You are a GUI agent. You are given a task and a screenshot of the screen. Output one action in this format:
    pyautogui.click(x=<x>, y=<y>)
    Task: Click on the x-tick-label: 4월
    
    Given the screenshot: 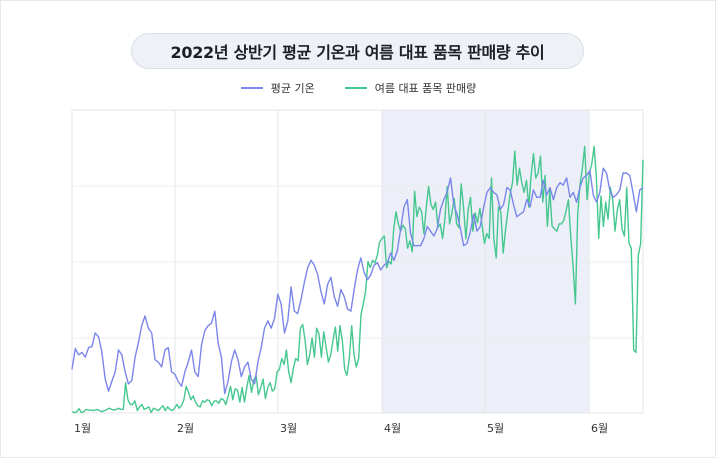 What is the action you would take?
    pyautogui.click(x=392, y=428)
    